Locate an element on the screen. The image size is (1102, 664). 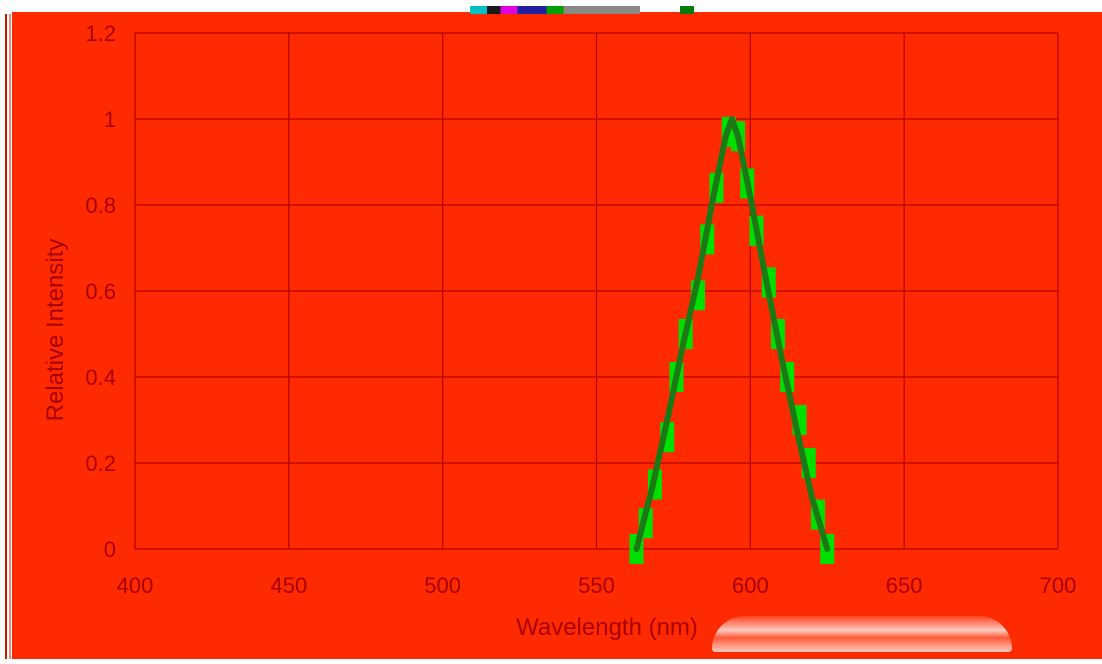
curve-series is located at coordinates (732, 334).